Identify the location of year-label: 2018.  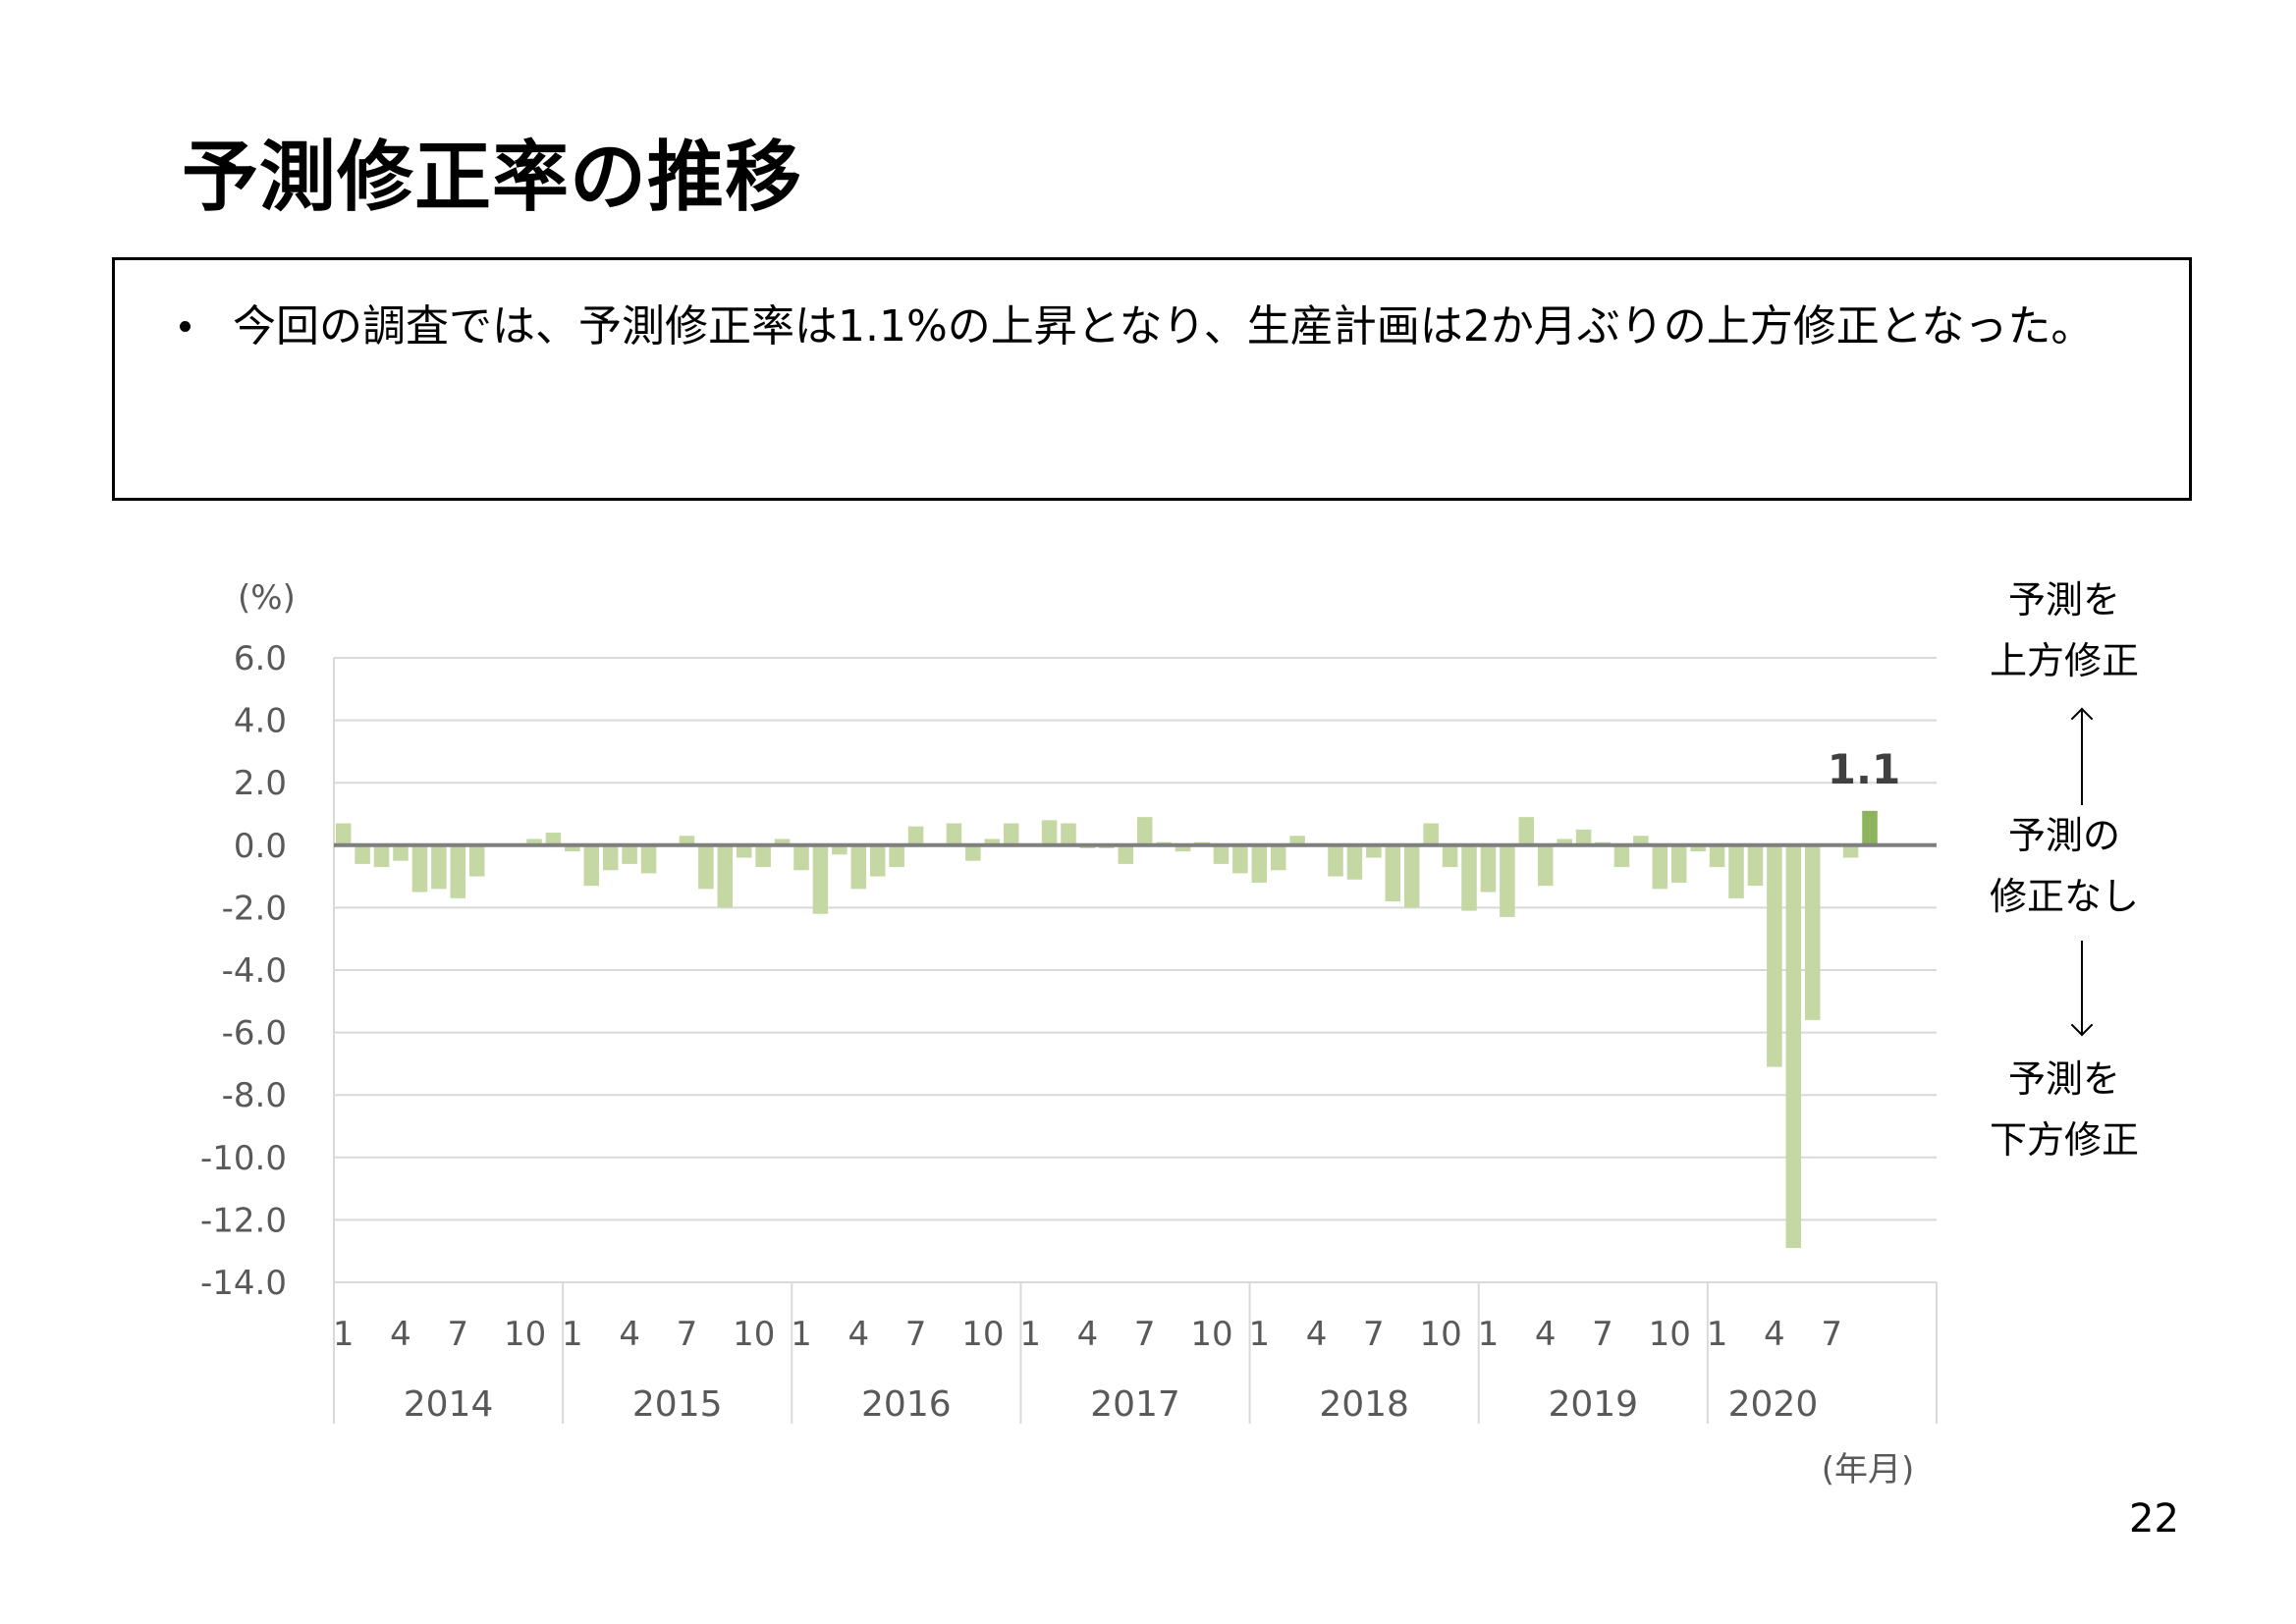
(1364, 1404).